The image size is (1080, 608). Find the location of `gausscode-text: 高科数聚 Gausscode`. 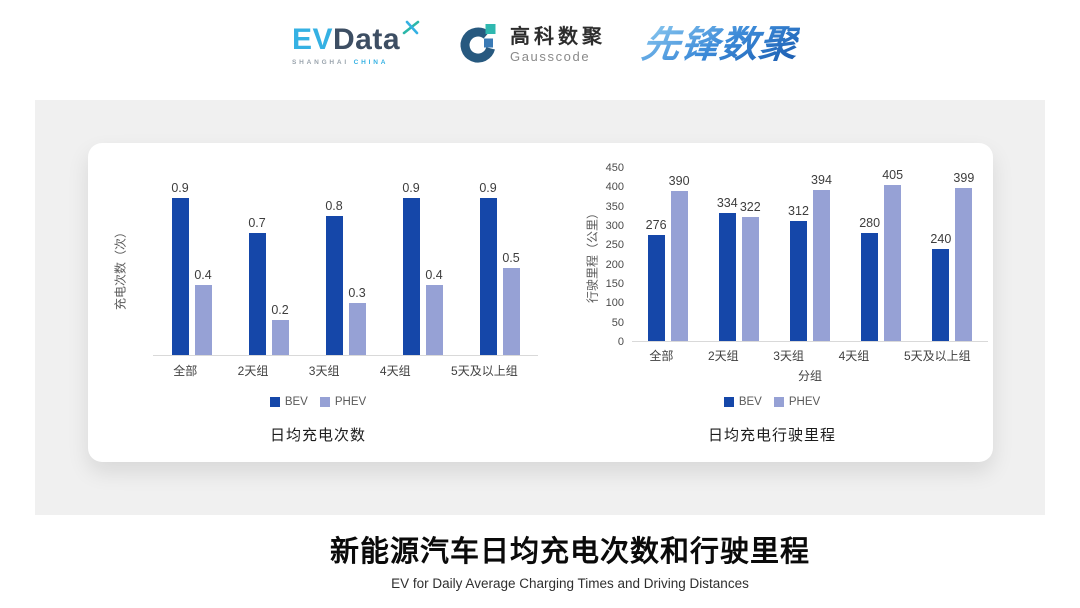

gausscode-text: 高科数聚 Gausscode is located at coordinates (558, 45).